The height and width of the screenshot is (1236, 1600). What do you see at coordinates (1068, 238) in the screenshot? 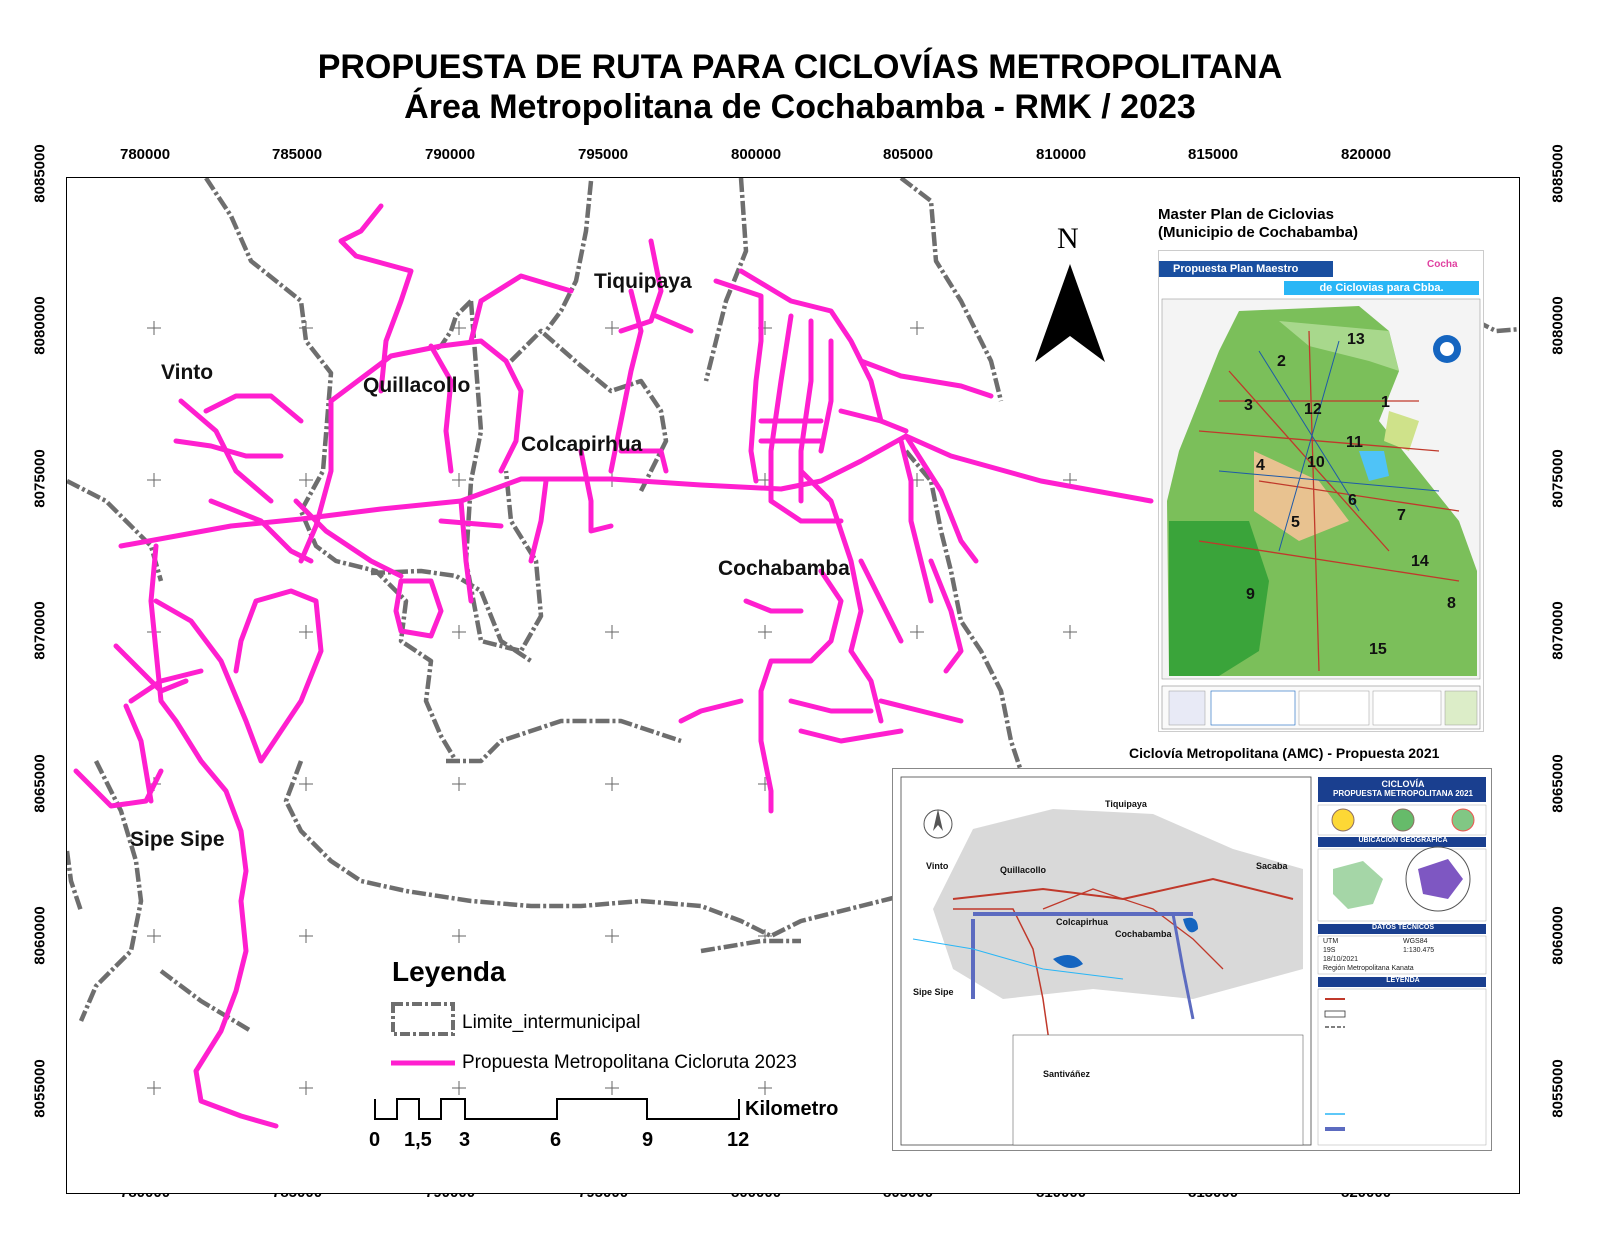
I see `north-label: N` at bounding box center [1068, 238].